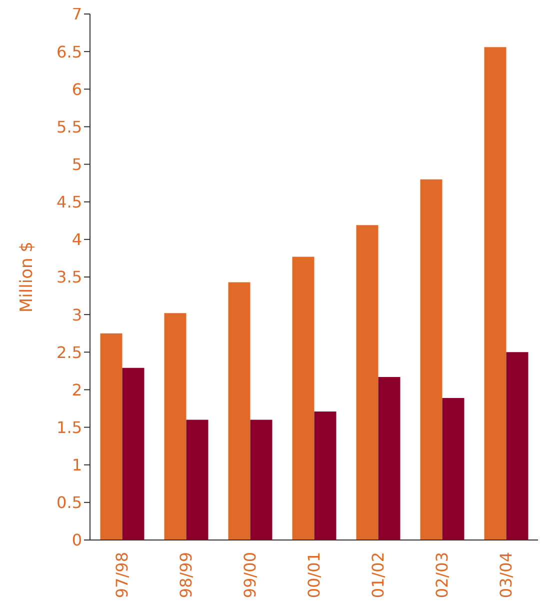 The height and width of the screenshot is (610, 554). Describe the element at coordinates (69, 352) in the screenshot. I see `y-tick-label: 2.5` at that location.